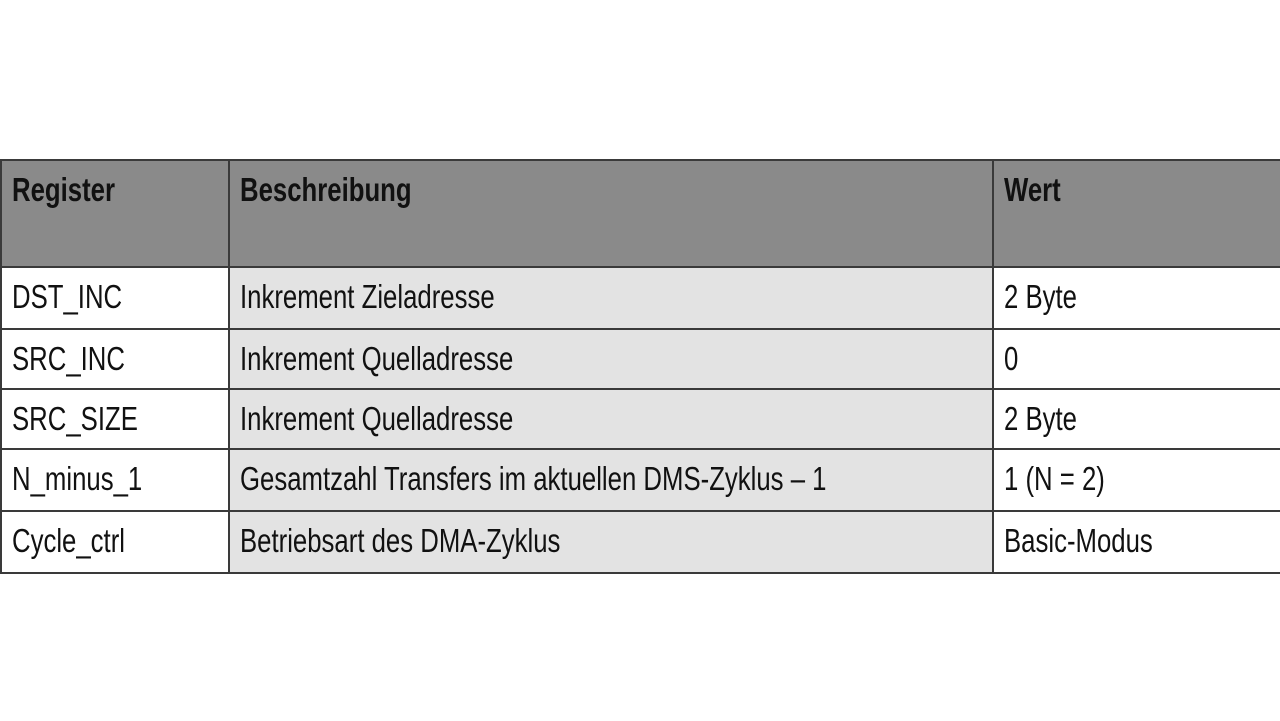 The height and width of the screenshot is (721, 1280). Describe the element at coordinates (367, 296) in the screenshot. I see `cell-text: Inkrement Zieladresse` at that location.